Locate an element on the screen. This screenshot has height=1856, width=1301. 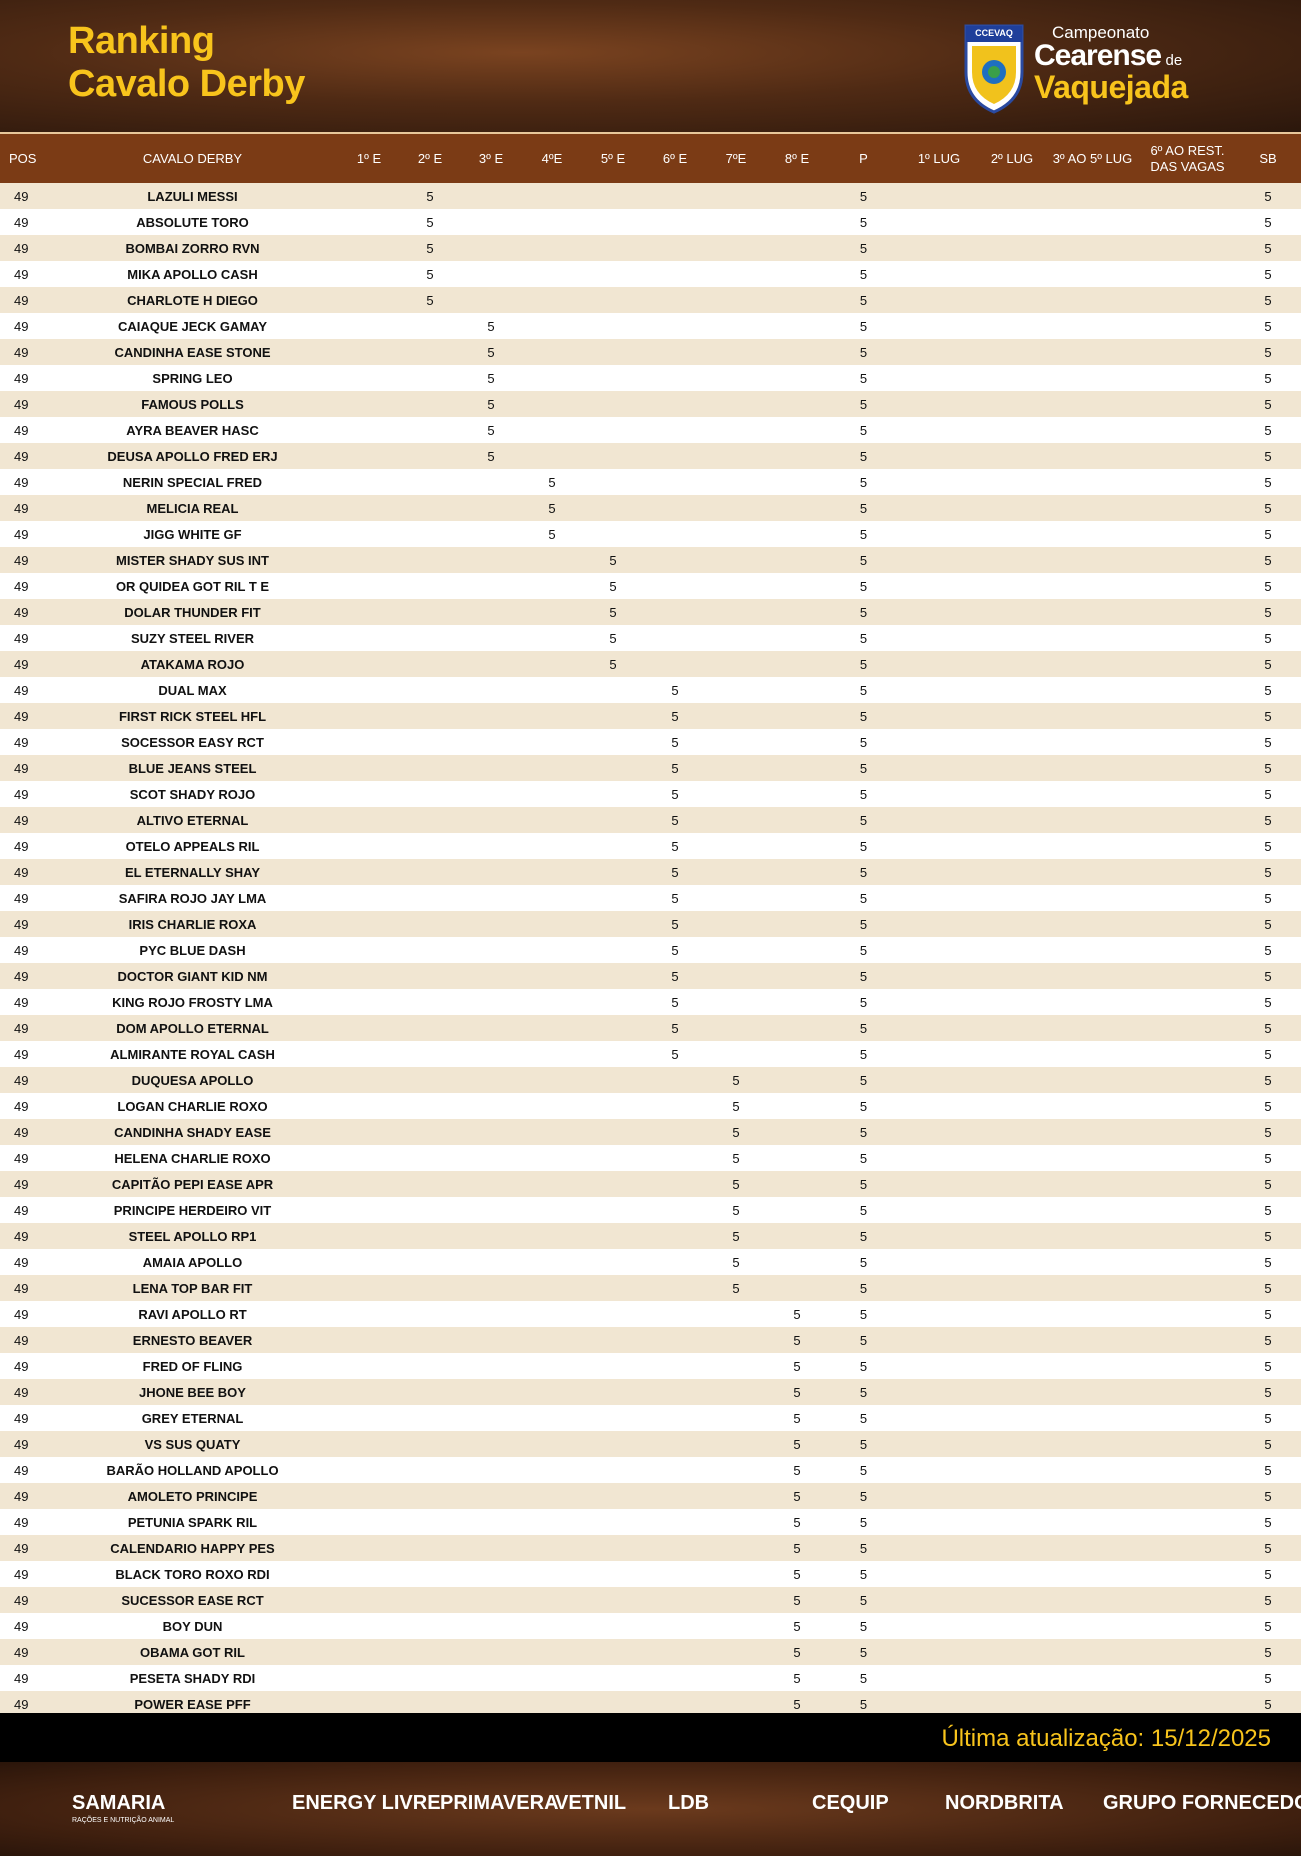
horse-name: OTELO APPEALS RIL is located at coordinates (192, 846).